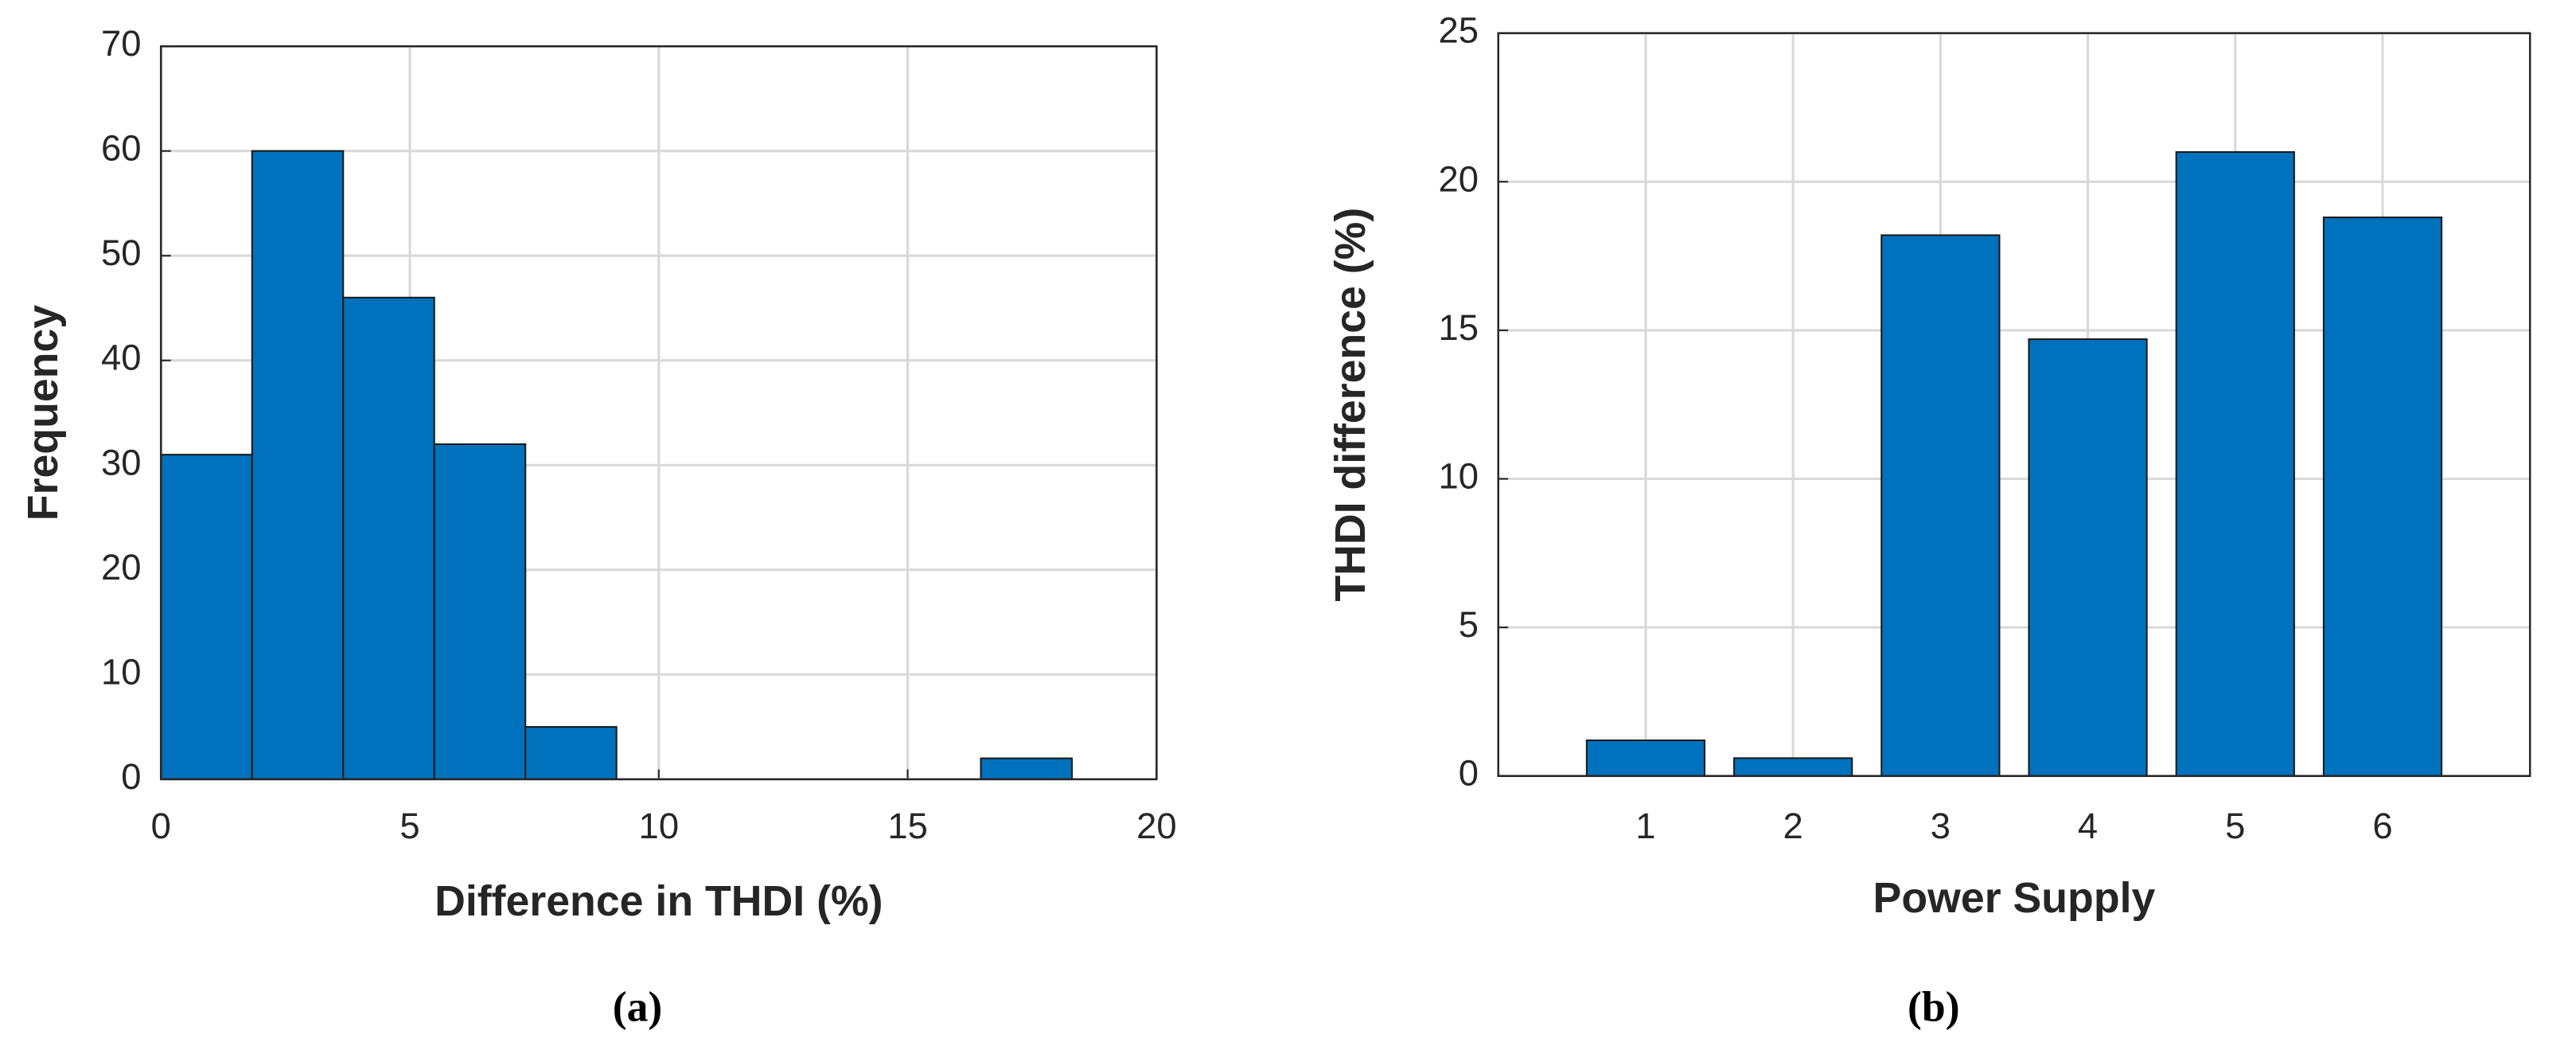 The height and width of the screenshot is (1054, 2576). I want to click on y-tick-label: 5, so click(1469, 624).